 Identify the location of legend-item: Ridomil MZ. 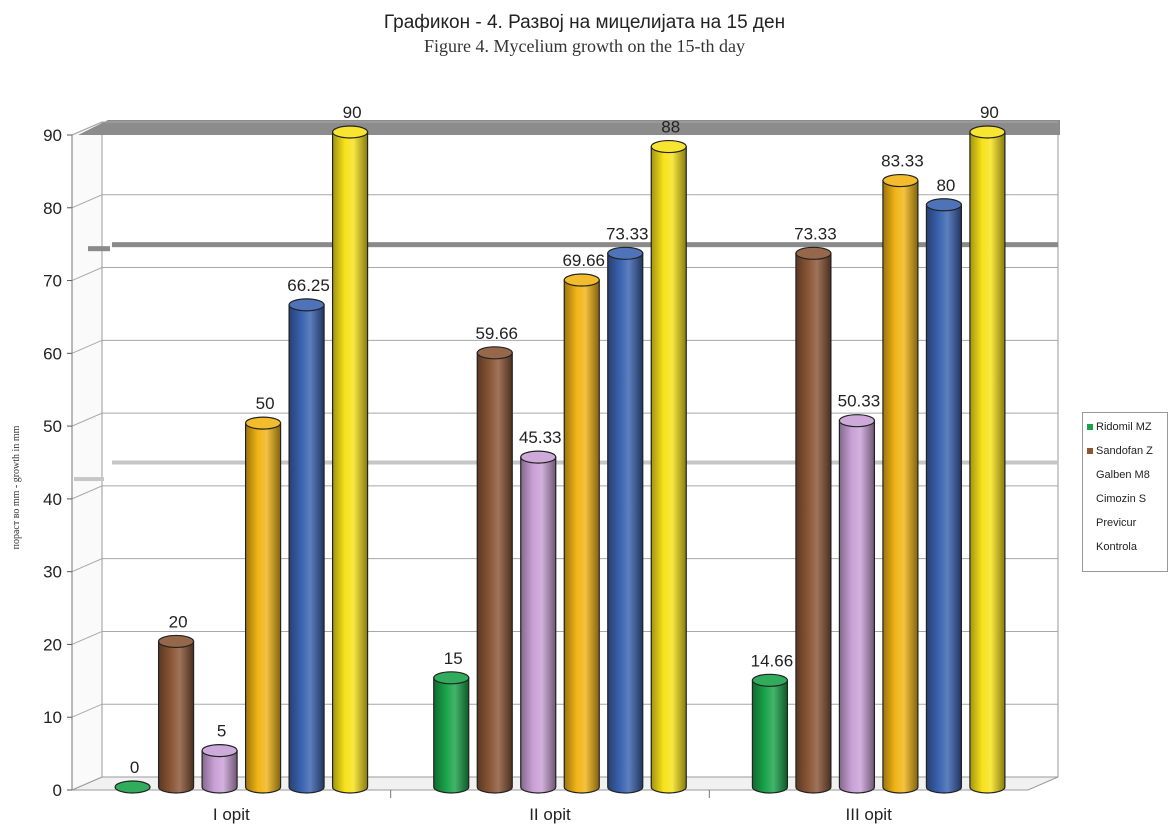
(1119, 427).